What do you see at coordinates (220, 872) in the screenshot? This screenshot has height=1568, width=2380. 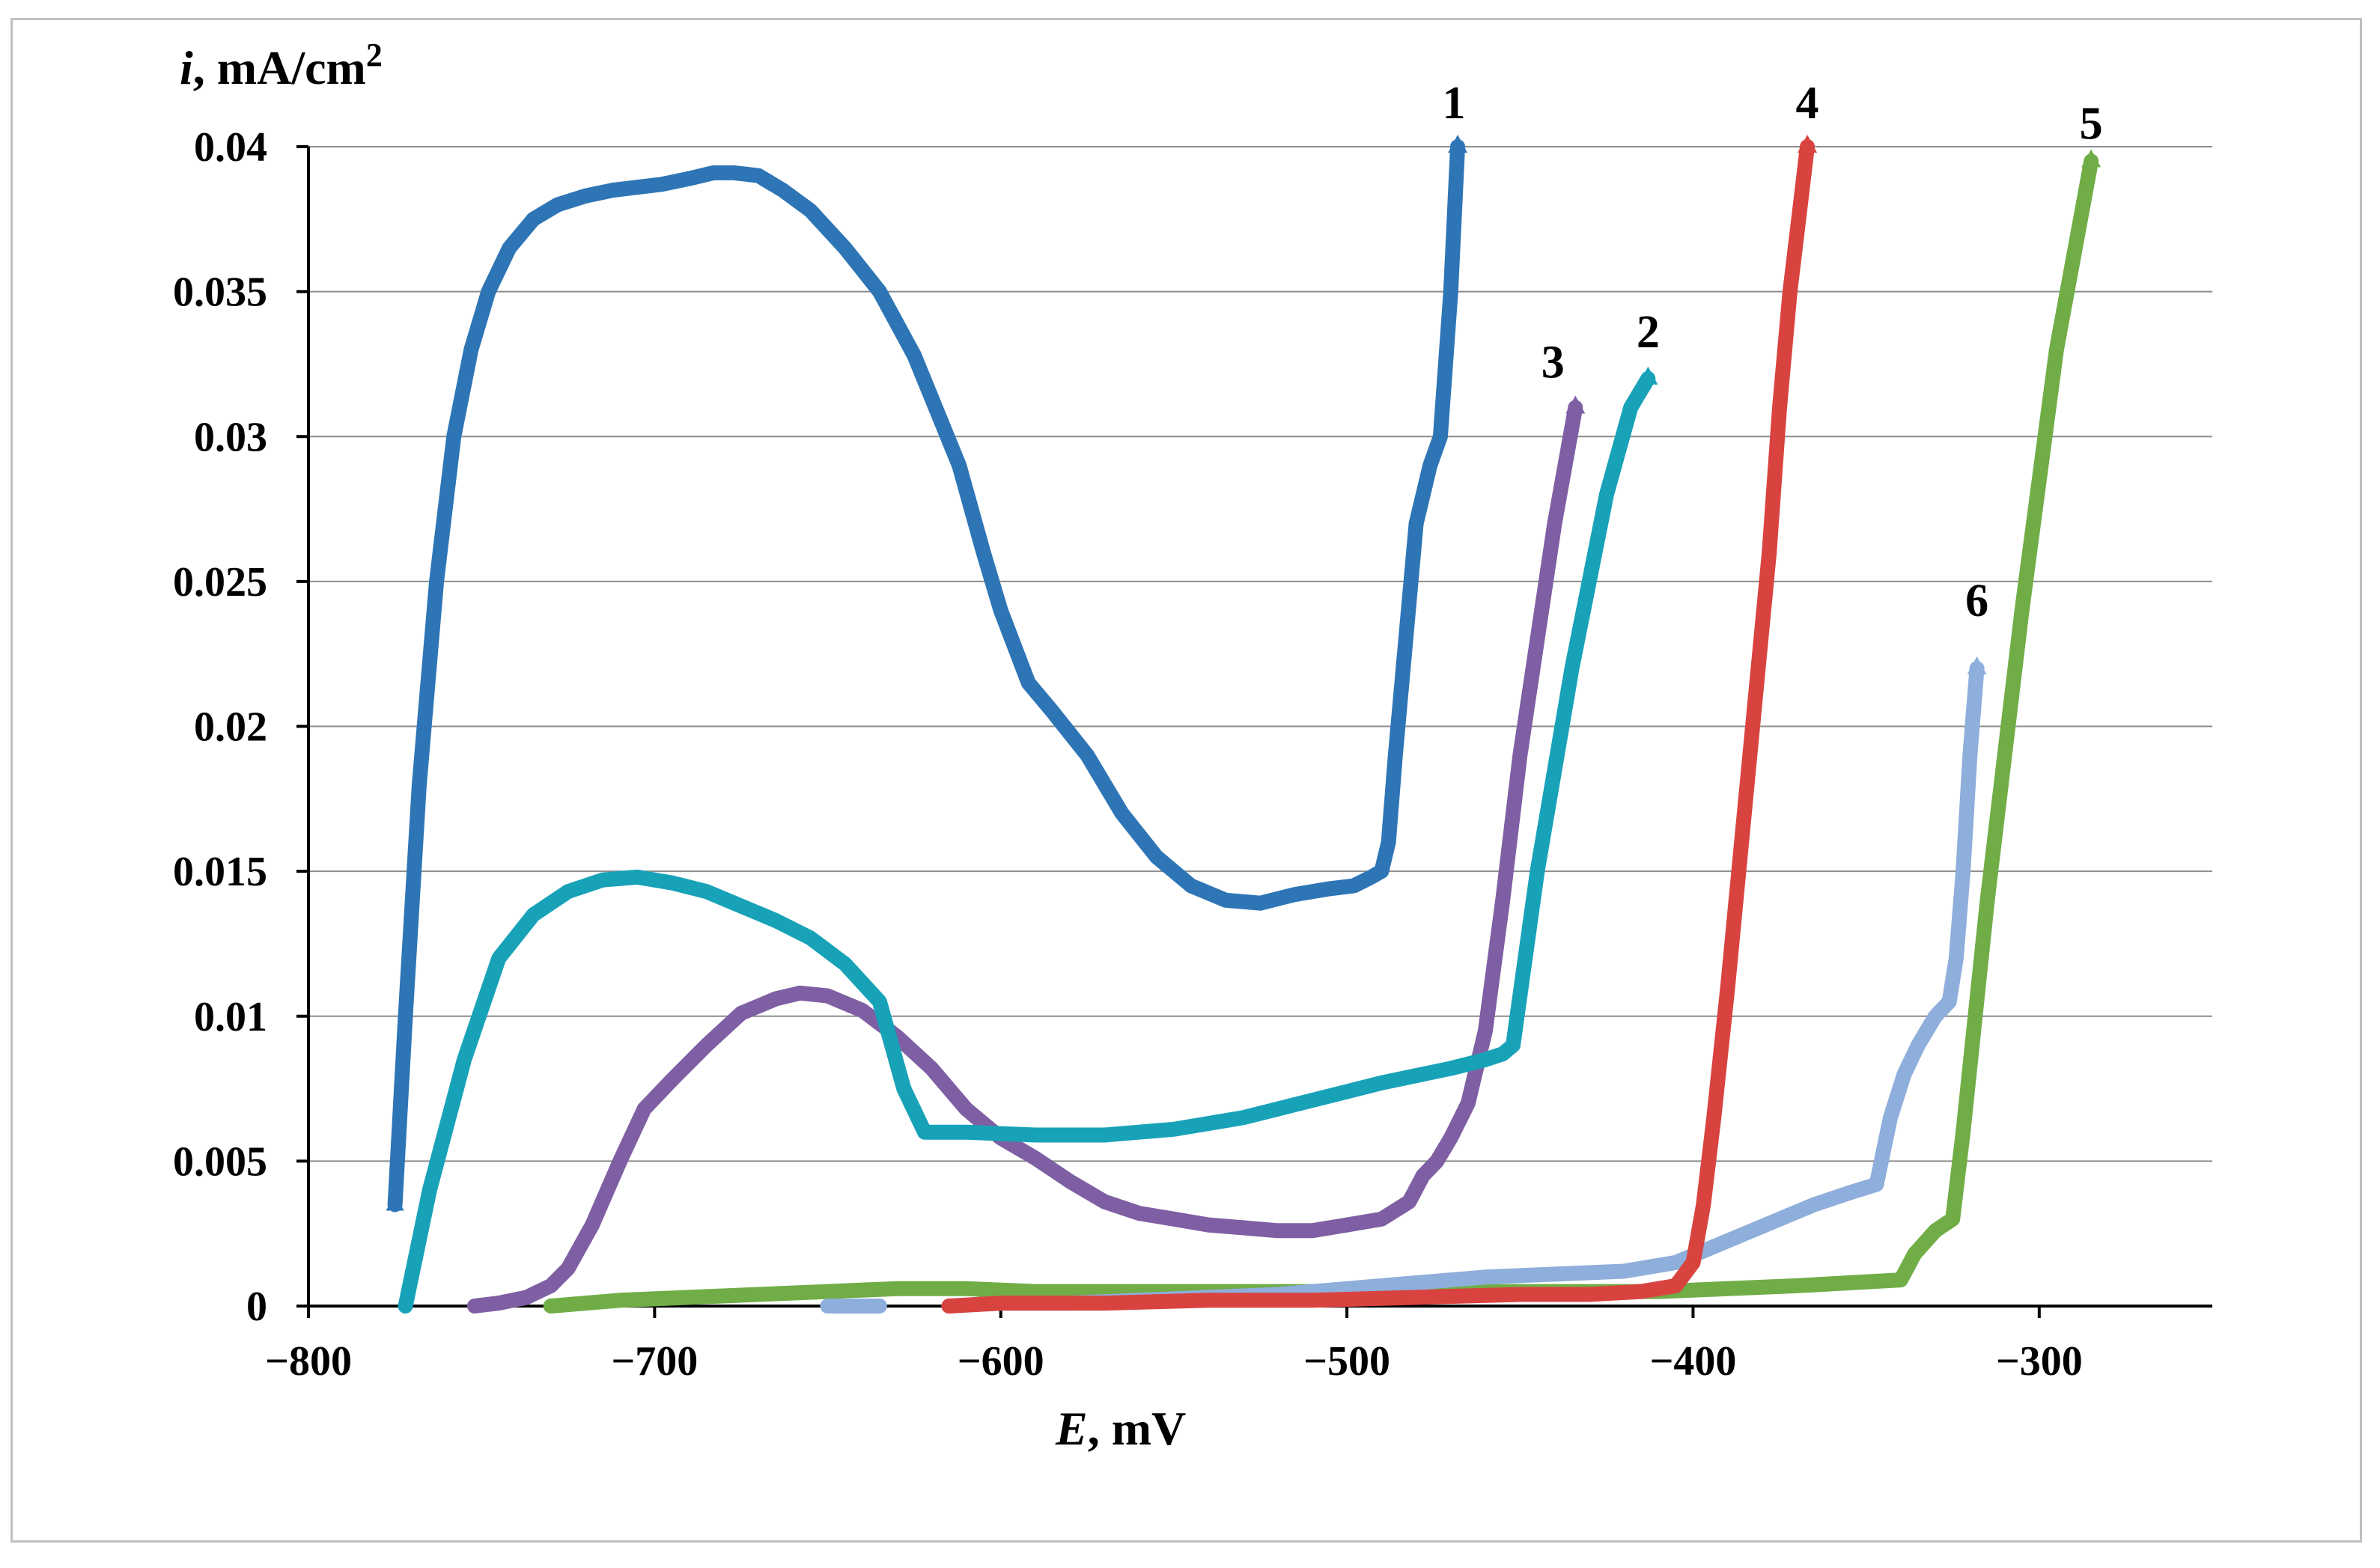 I see `y-tick-label: 0.015` at bounding box center [220, 872].